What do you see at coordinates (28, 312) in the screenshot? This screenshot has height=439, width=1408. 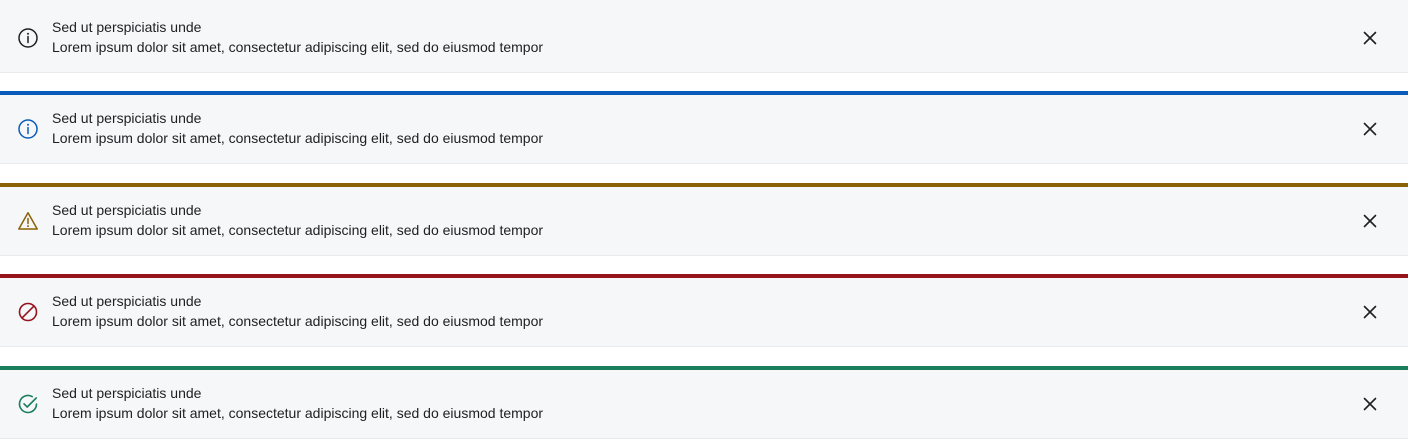 I see `prohibited-icon` at bounding box center [28, 312].